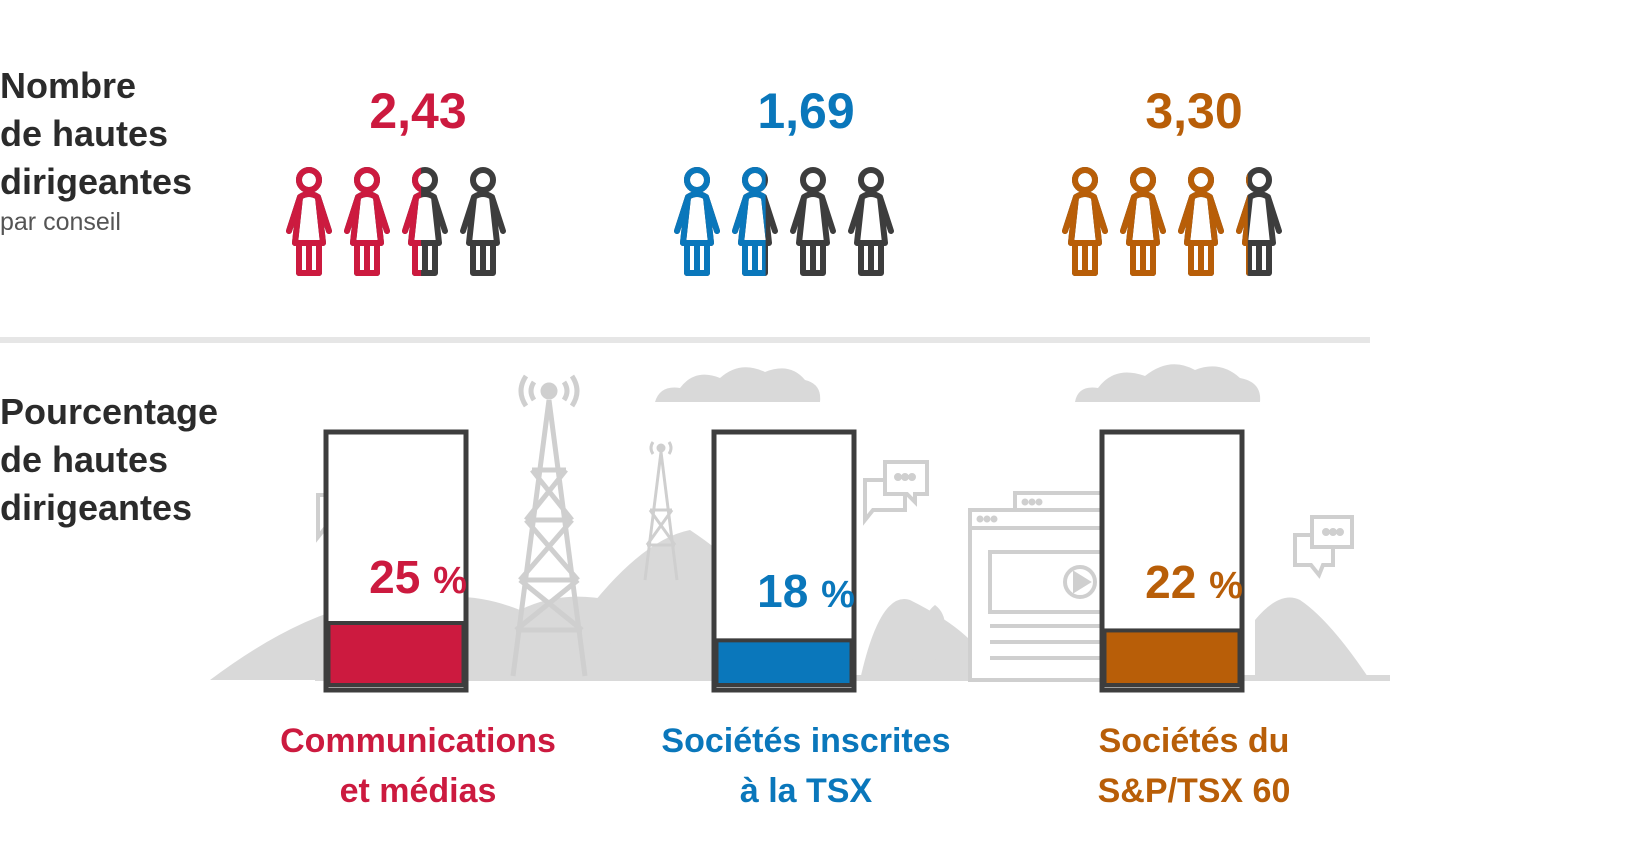  Describe the element at coordinates (96, 507) in the screenshot. I see `section-title-percent-line: dirigeantes` at that location.